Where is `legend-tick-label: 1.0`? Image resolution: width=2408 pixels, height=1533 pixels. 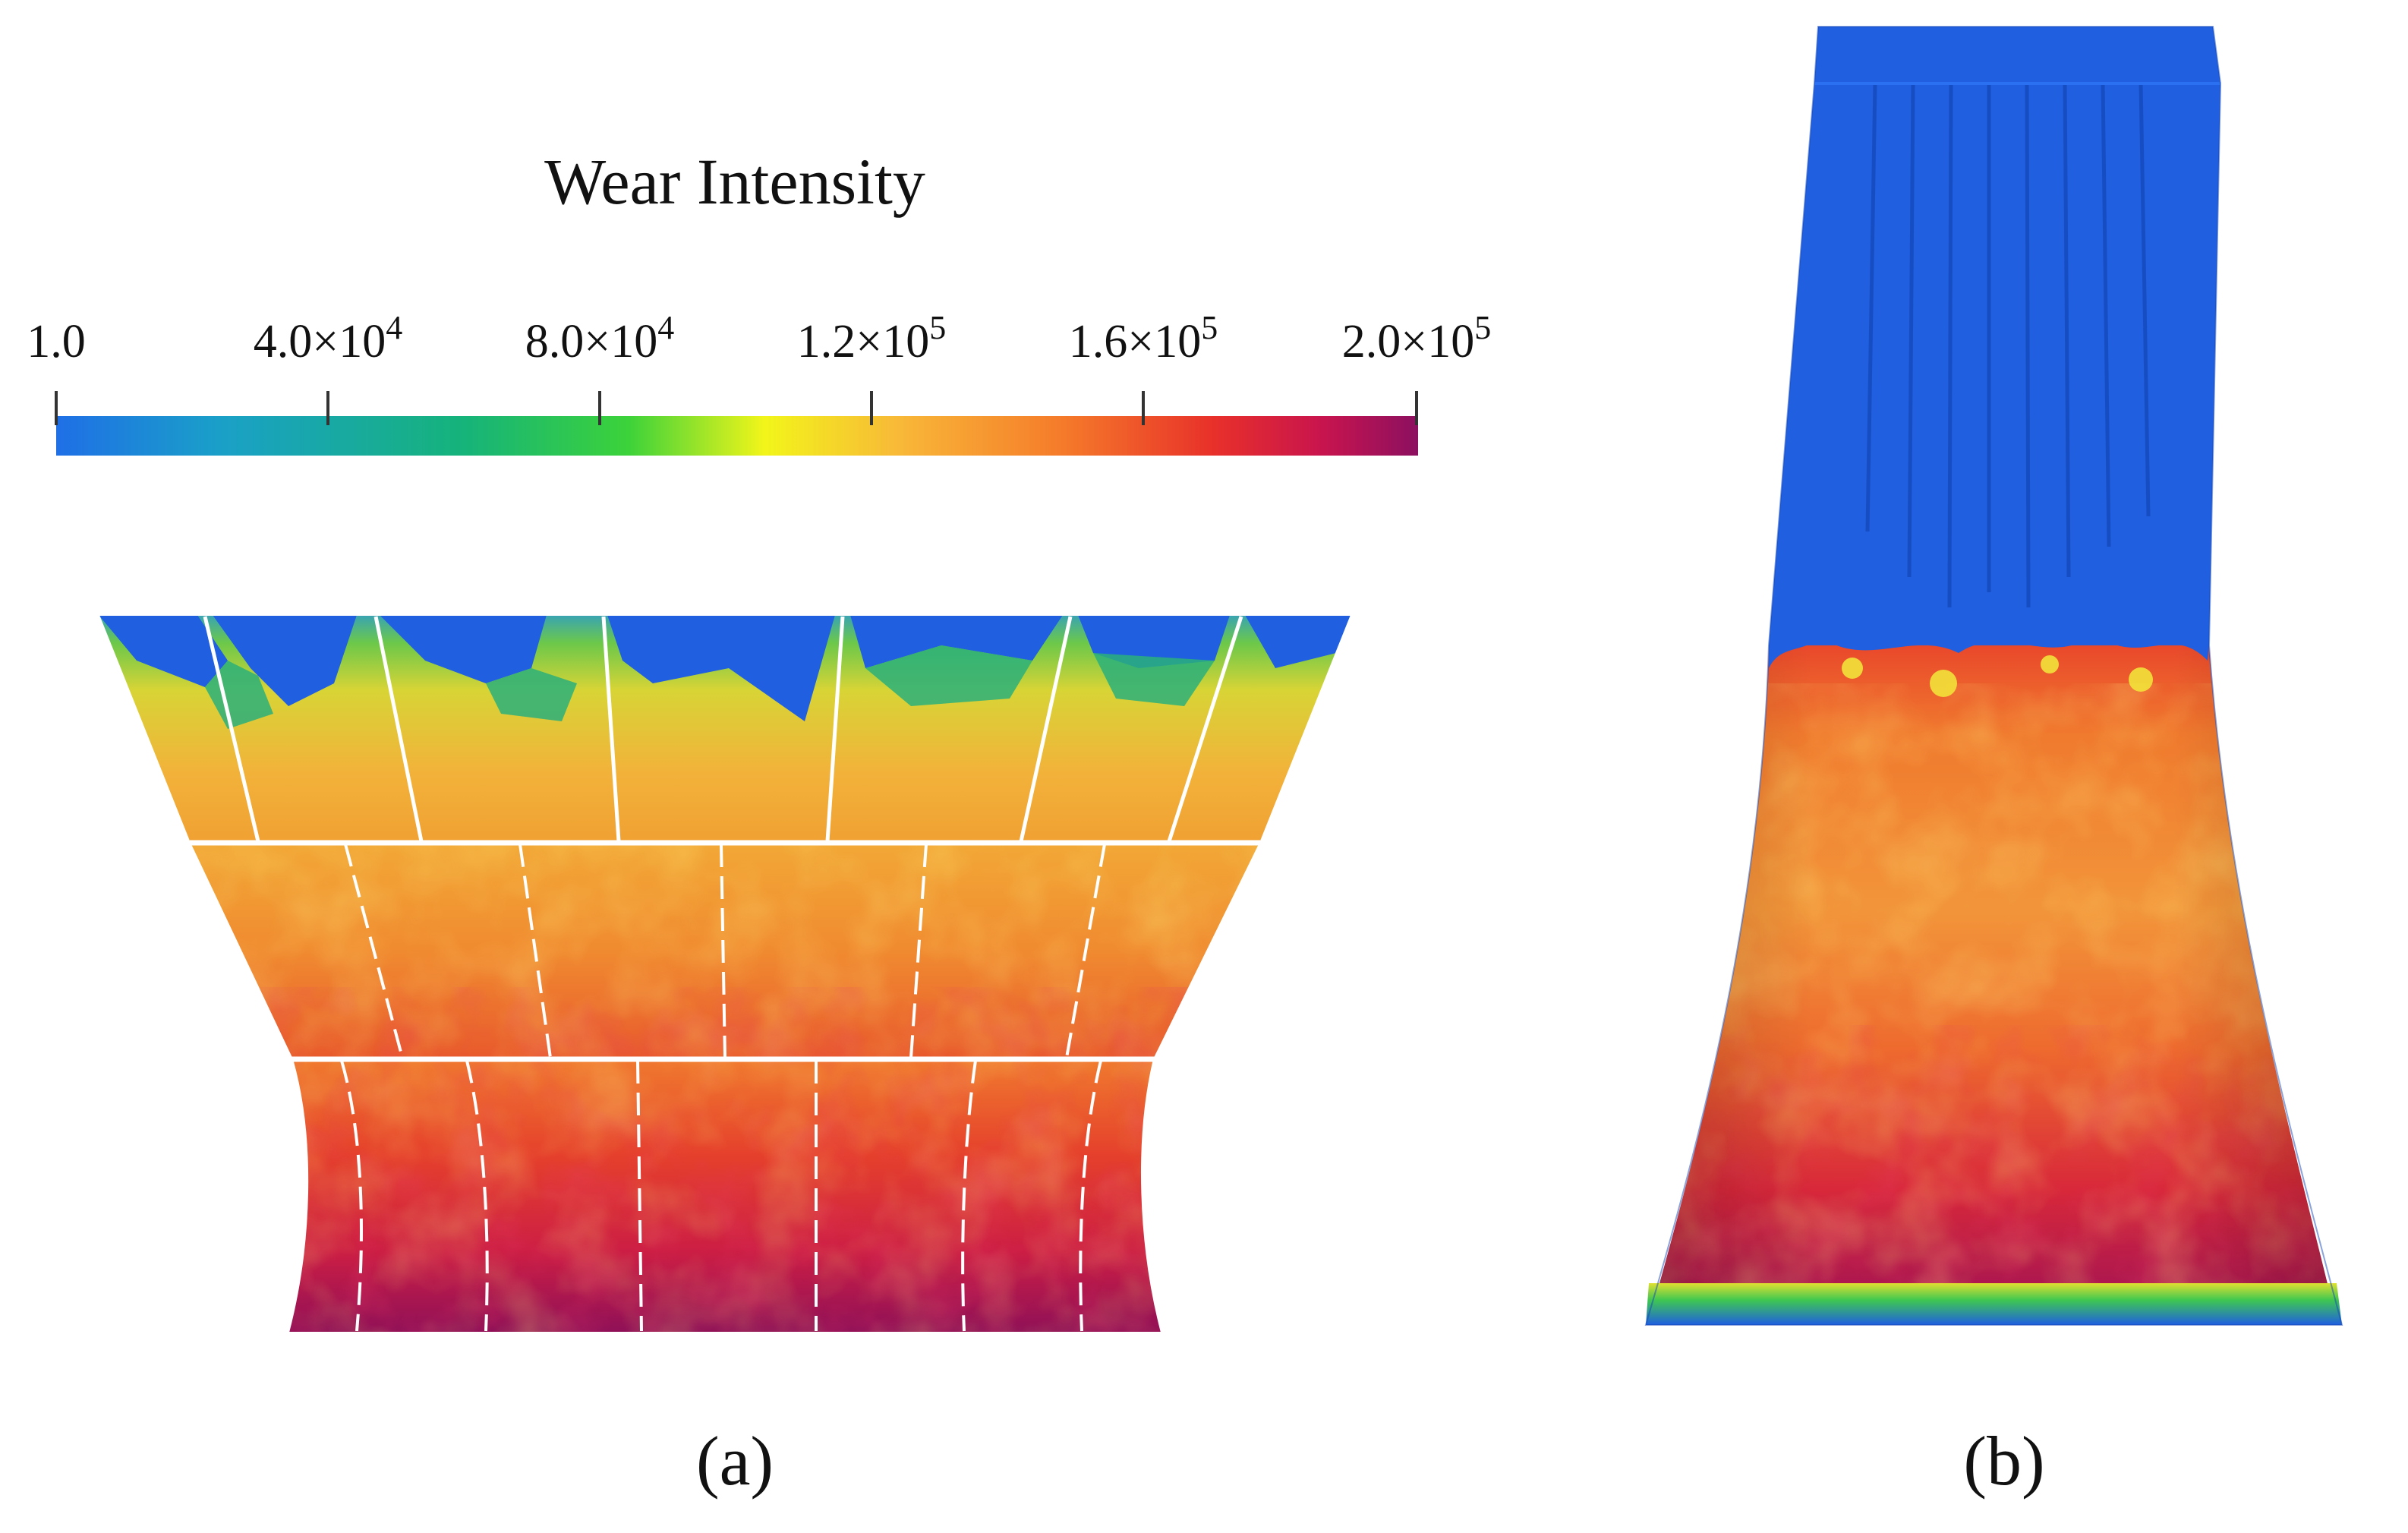 legend-tick-label: 1.0 is located at coordinates (56, 341).